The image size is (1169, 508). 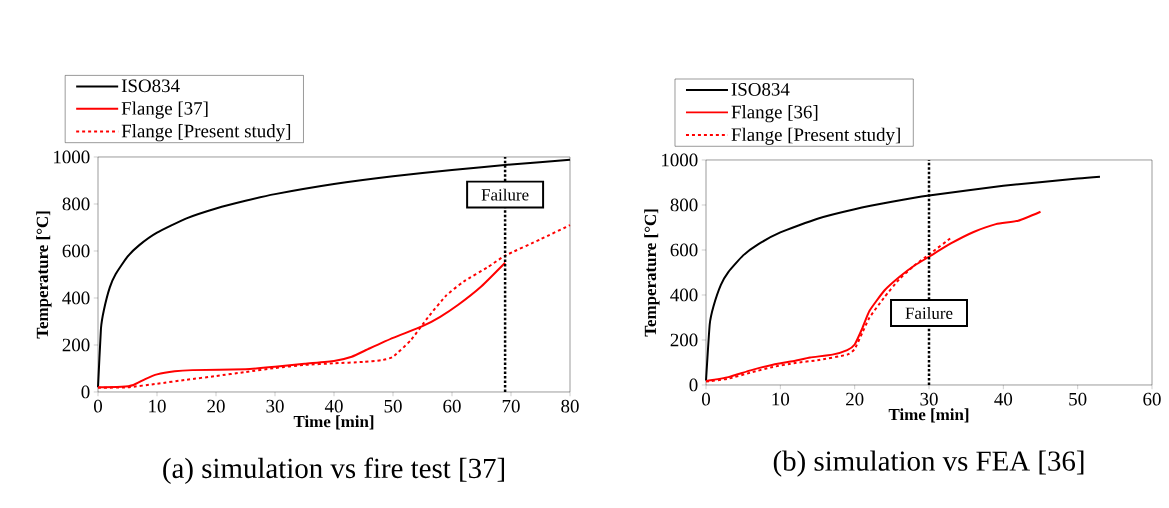 I want to click on x-tick-label: 80, so click(x=570, y=406).